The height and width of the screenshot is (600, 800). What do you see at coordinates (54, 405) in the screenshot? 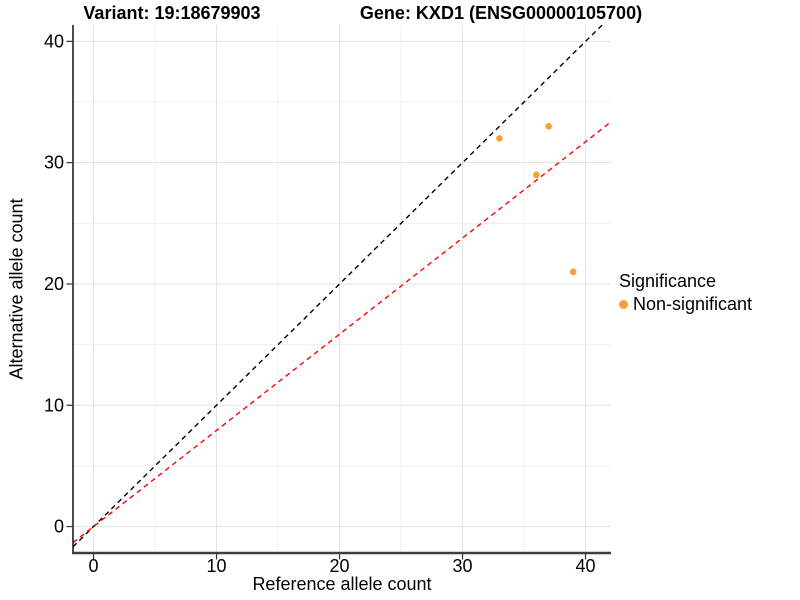
I see `y-tick-label: 10` at bounding box center [54, 405].